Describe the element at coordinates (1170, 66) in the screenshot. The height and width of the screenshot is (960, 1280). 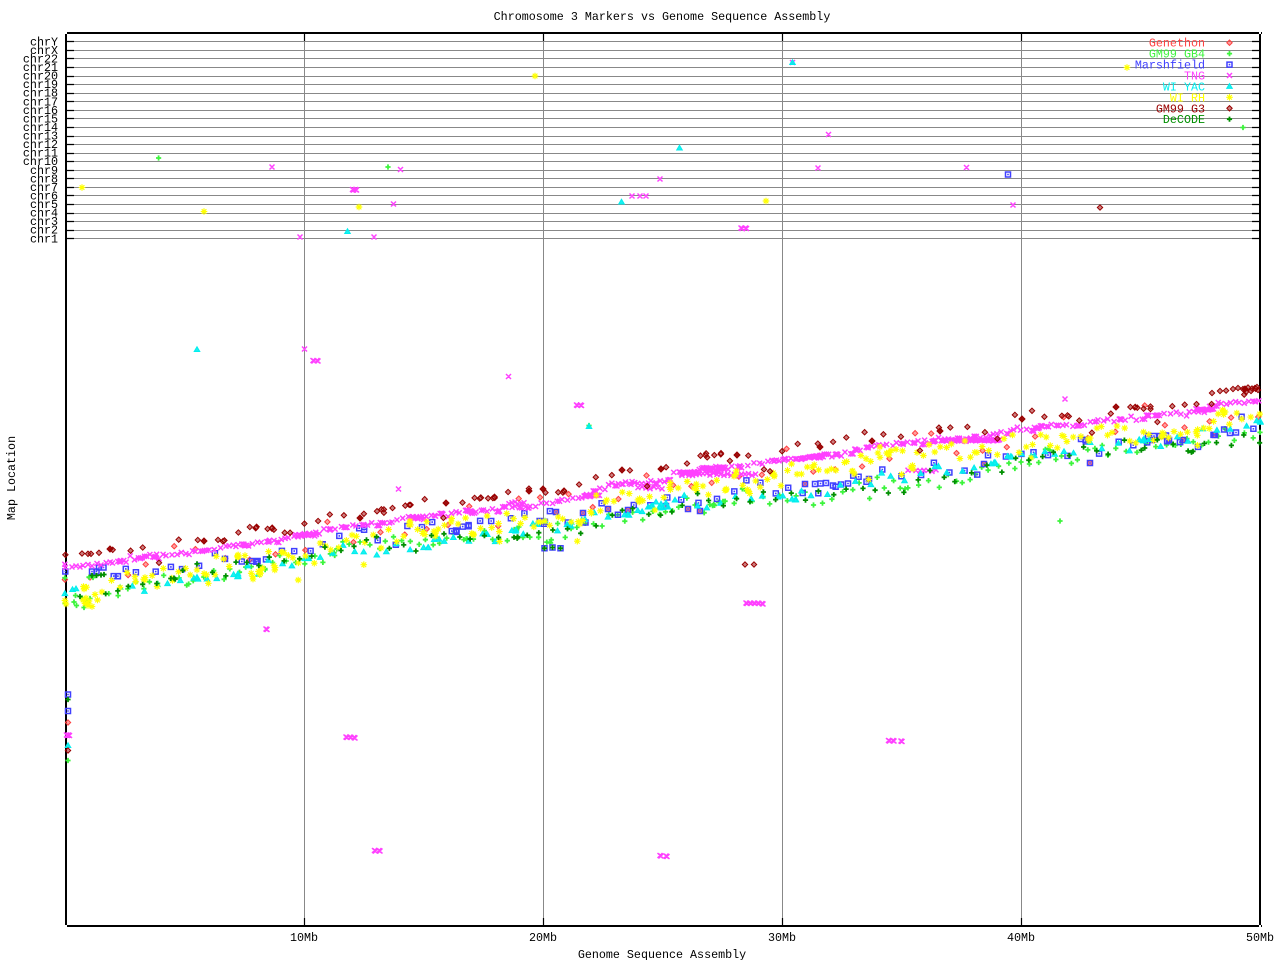
I see `svg-text: Marshfield` at that location.